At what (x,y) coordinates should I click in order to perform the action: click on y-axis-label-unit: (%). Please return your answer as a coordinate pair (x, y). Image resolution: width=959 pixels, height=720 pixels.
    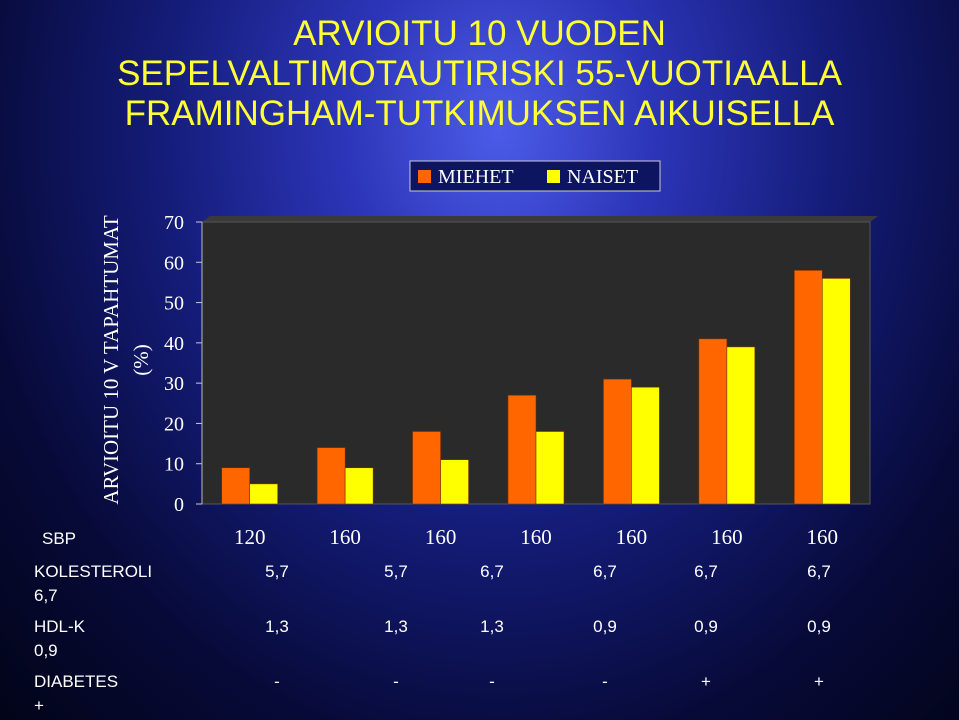
    Looking at the image, I should click on (141, 359).